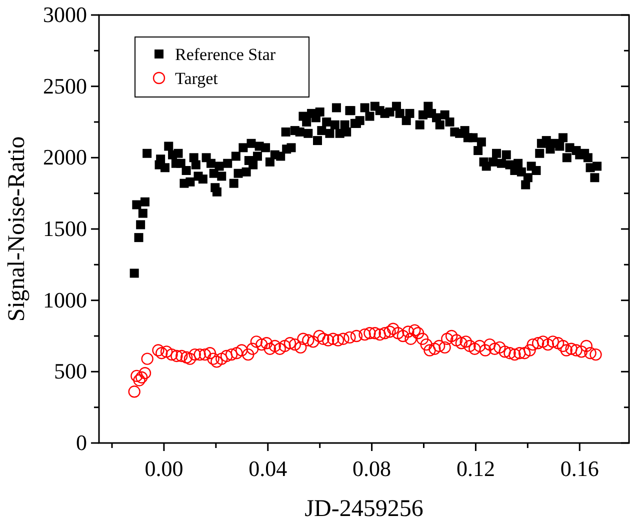 The height and width of the screenshot is (524, 630). I want to click on y-tick-label: 2000, so click(65, 157).